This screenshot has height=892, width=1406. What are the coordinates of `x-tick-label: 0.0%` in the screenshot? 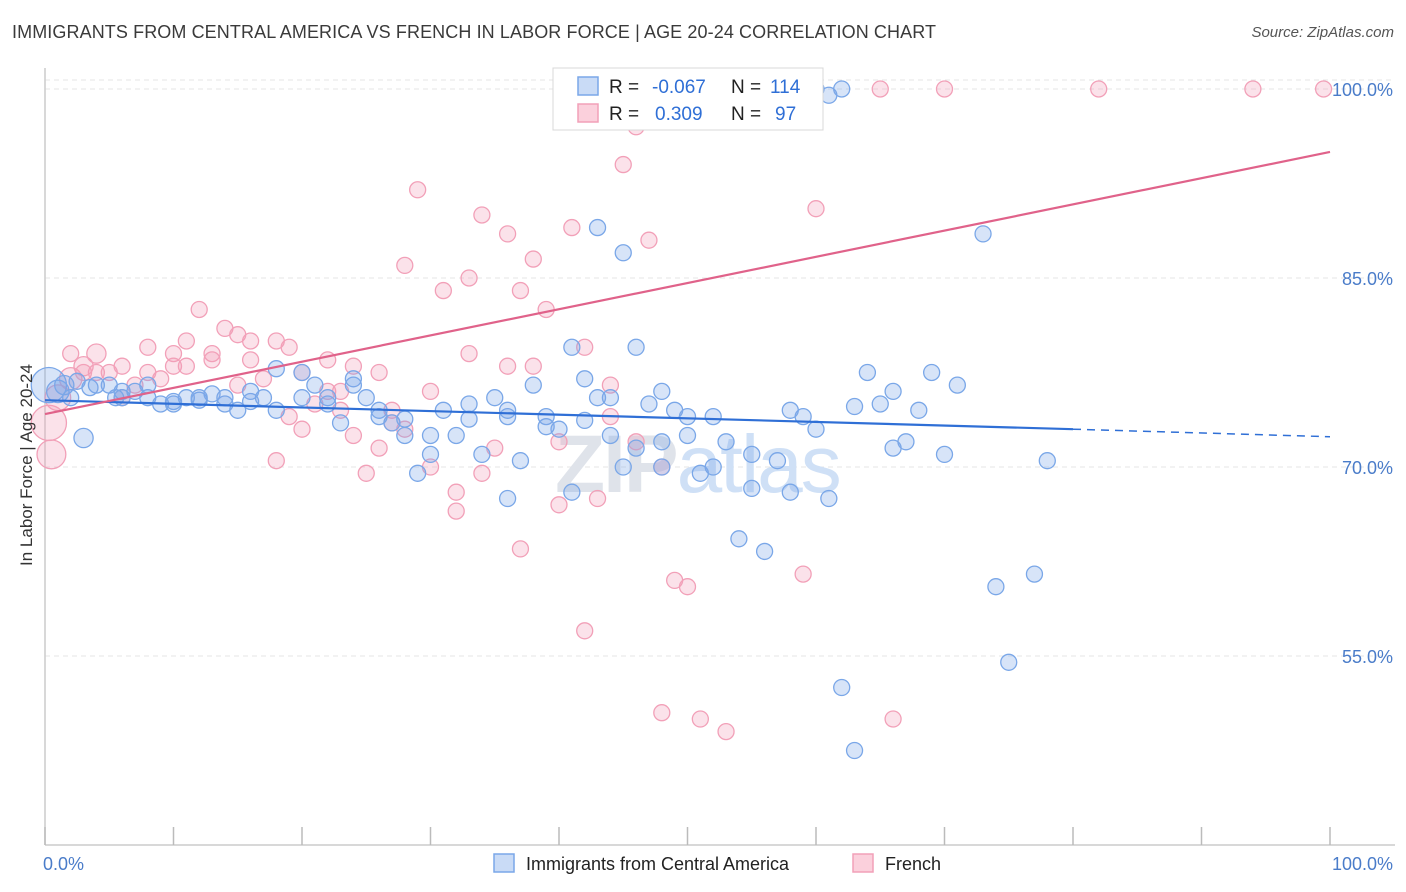 It's located at (63, 864).